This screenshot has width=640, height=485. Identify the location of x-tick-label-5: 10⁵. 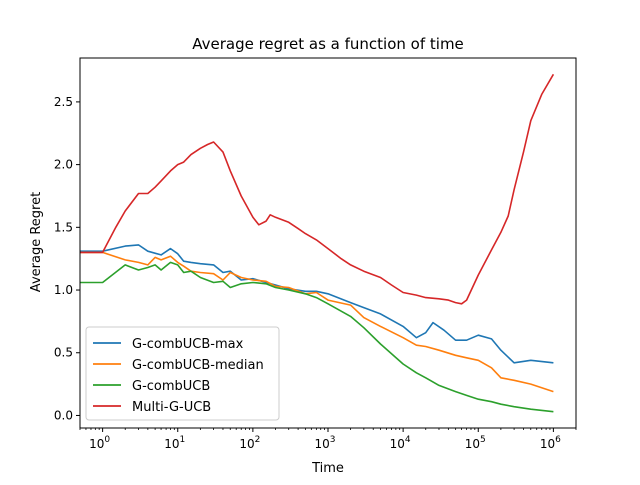
(475, 443).